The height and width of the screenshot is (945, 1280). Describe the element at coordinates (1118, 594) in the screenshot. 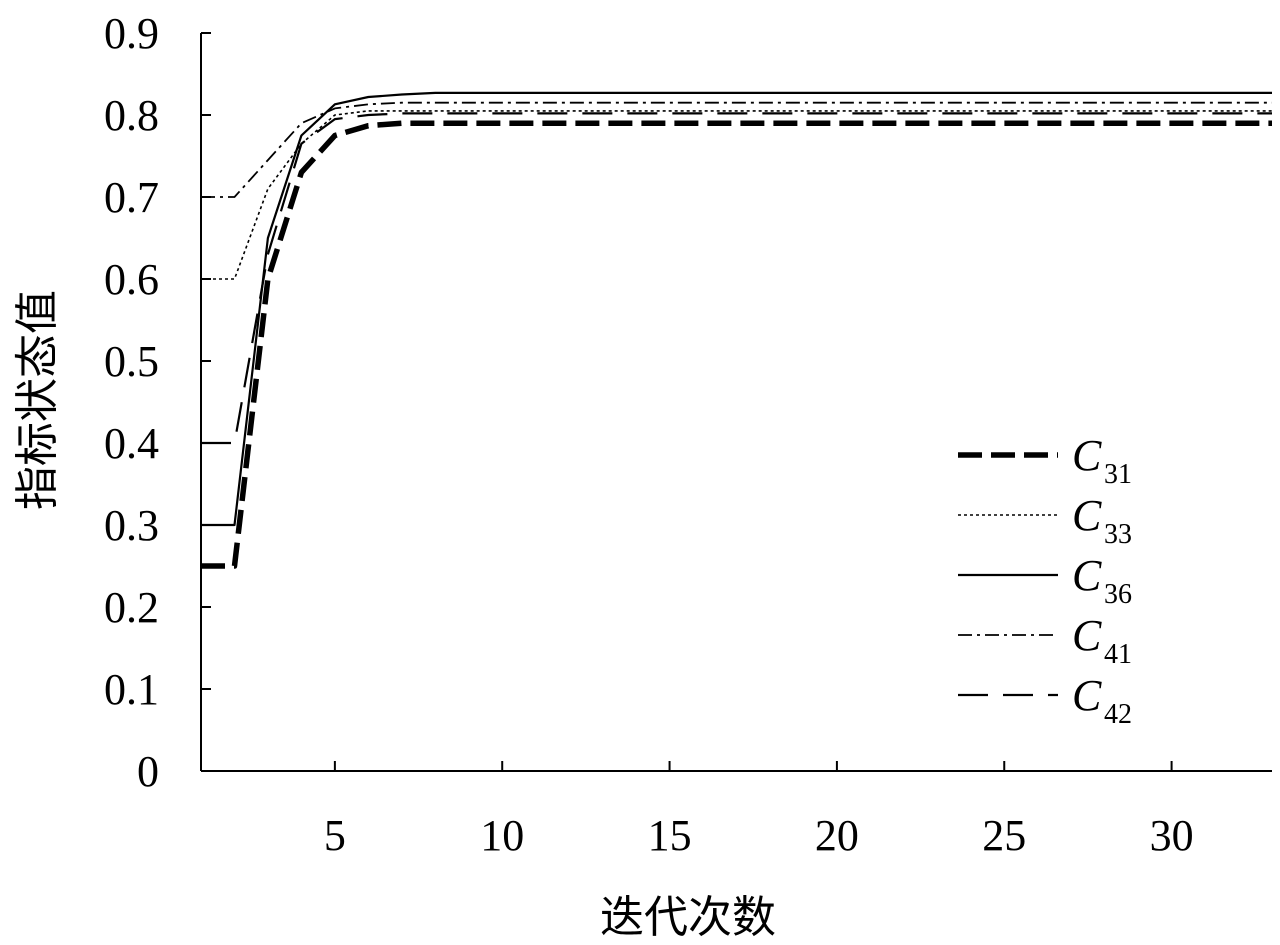

I see `legend-label-subscript: 36` at that location.